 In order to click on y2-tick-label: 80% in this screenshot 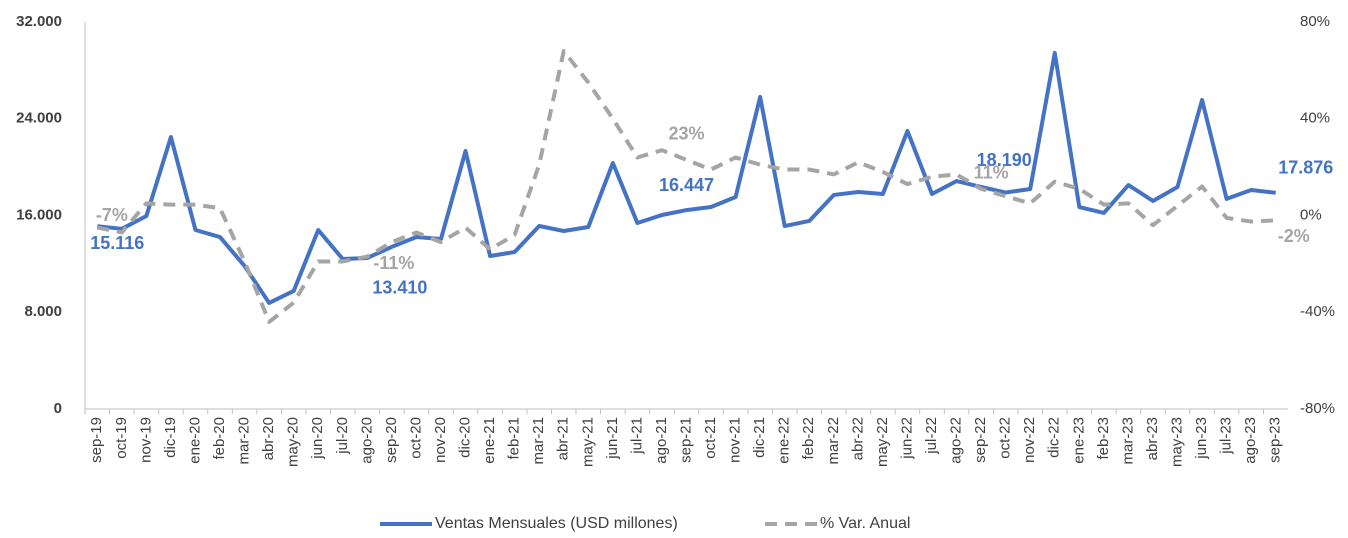, I will do `click(1315, 21)`.